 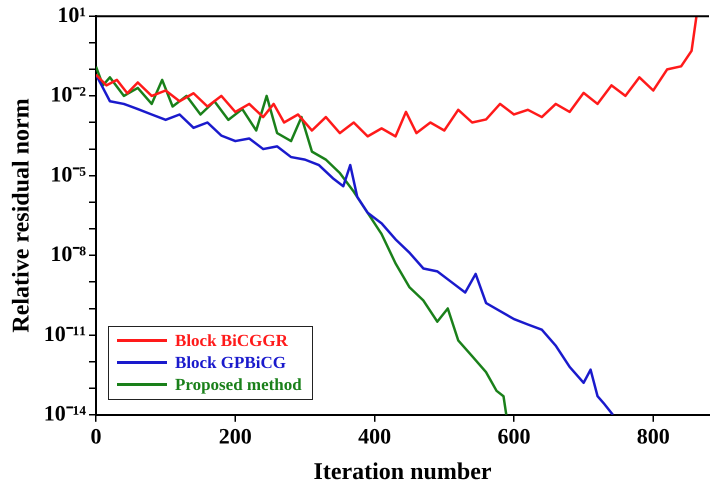 What do you see at coordinates (71, 14) in the screenshot?
I see `y-tick-label: 10¹` at bounding box center [71, 14].